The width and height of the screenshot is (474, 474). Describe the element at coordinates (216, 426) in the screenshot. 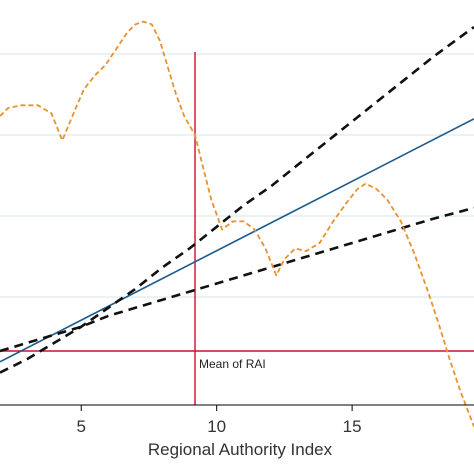

I see `x-tick-label-1: 10` at that location.